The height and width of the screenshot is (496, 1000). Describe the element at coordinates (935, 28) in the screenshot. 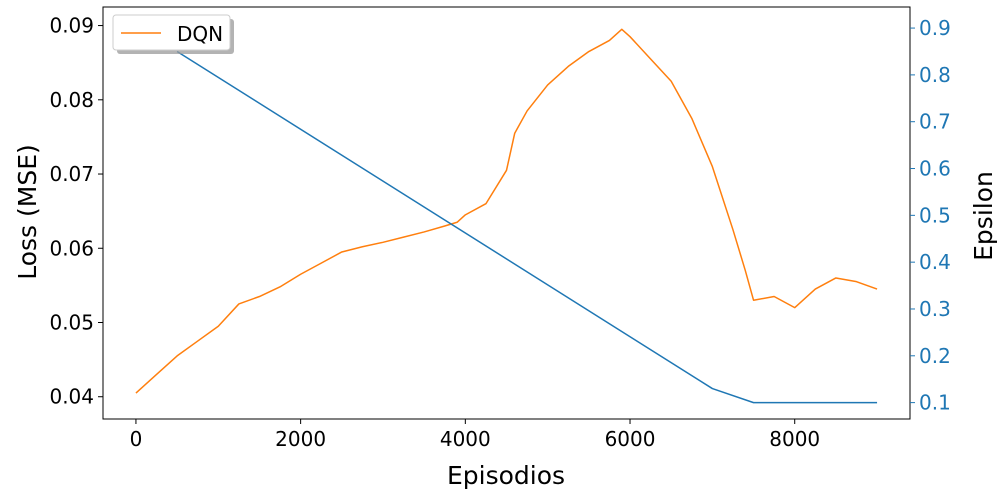

I see `y-right-tick-label: 0.9` at that location.